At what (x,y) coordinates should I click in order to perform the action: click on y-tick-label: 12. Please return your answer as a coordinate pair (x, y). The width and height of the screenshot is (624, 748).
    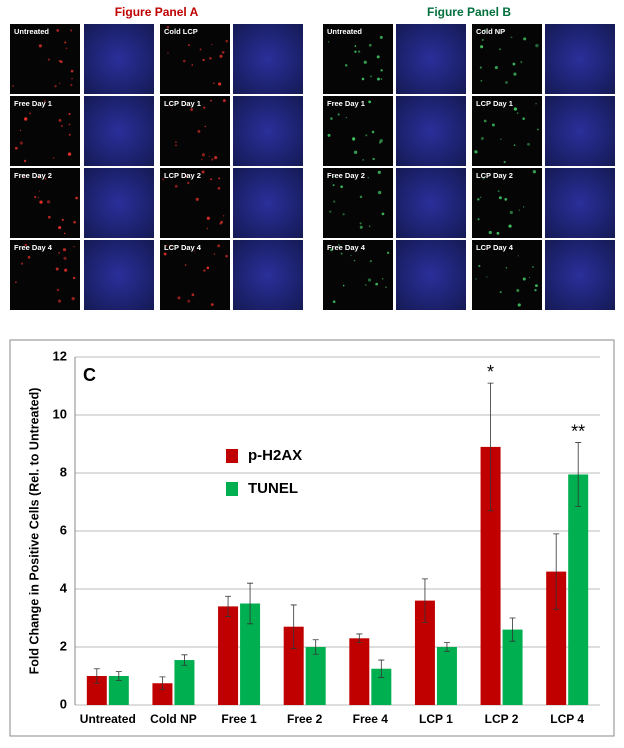
    Looking at the image, I should click on (60, 355).